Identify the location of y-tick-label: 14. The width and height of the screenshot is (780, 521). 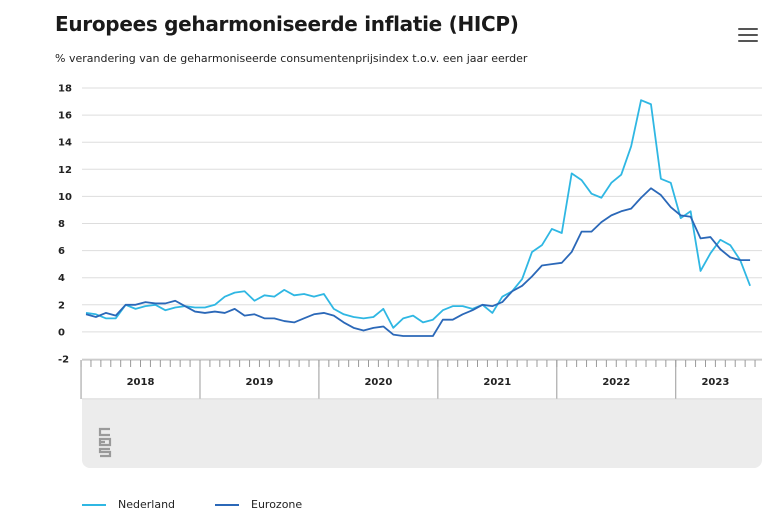
(65, 143).